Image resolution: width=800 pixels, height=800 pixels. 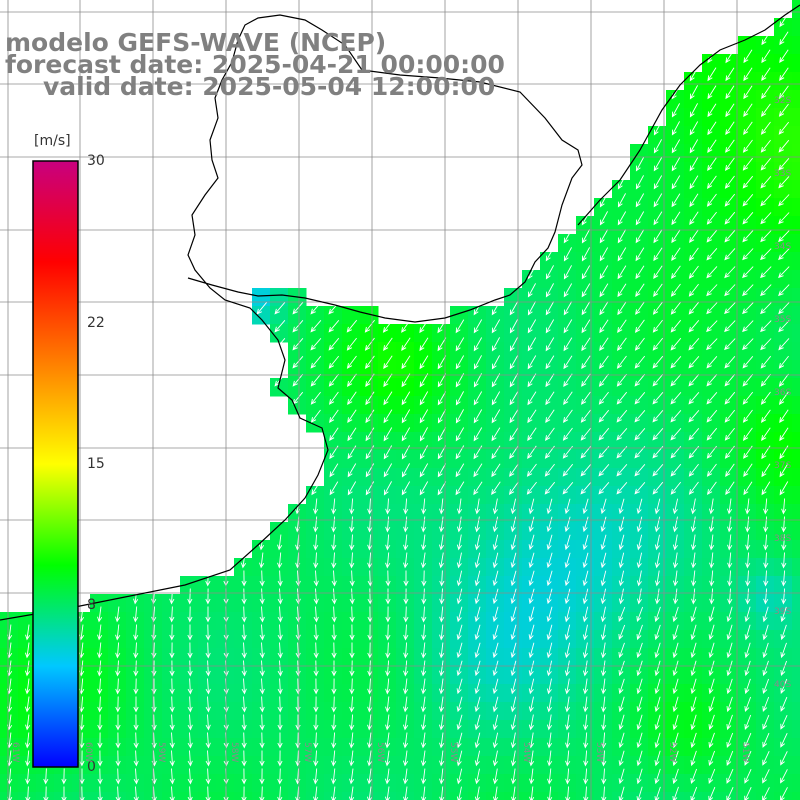 What do you see at coordinates (783, 539) in the screenshot?
I see `lat-label: 38S` at bounding box center [783, 539].